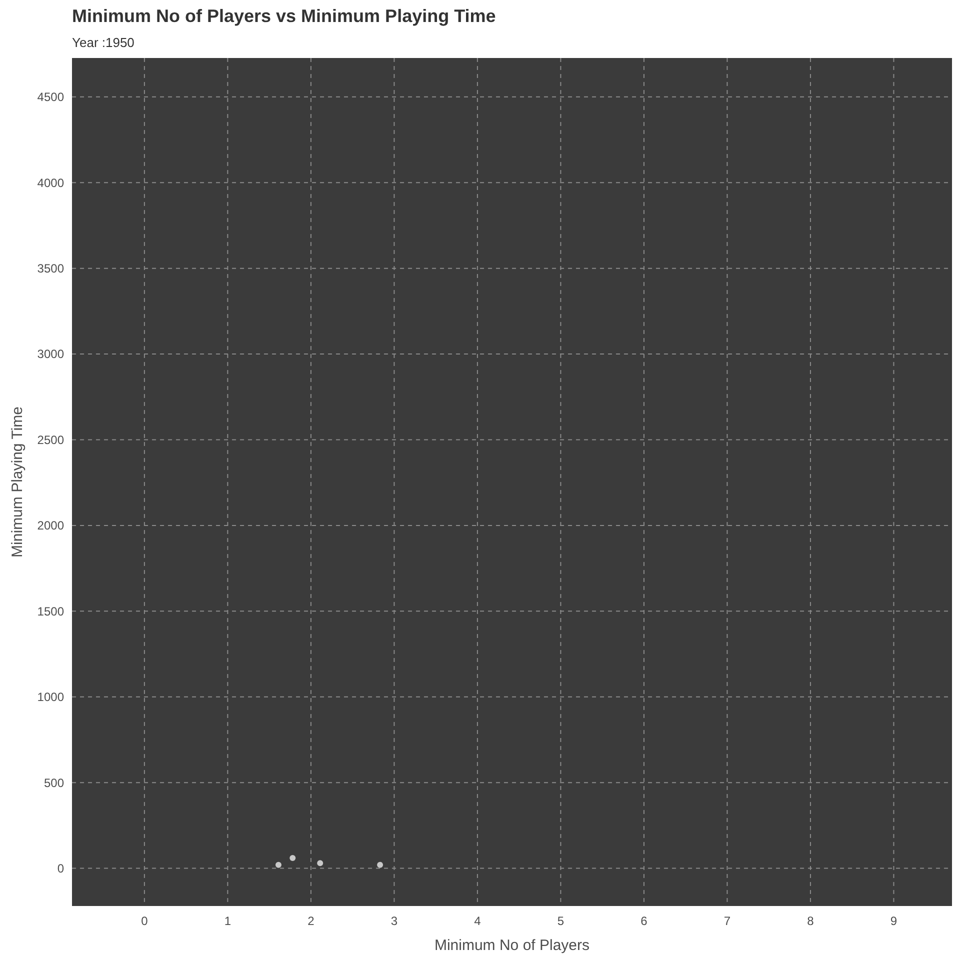 This screenshot has height=960, width=960. What do you see at coordinates (50, 183) in the screenshot?
I see `y-tick-label: 4000` at bounding box center [50, 183].